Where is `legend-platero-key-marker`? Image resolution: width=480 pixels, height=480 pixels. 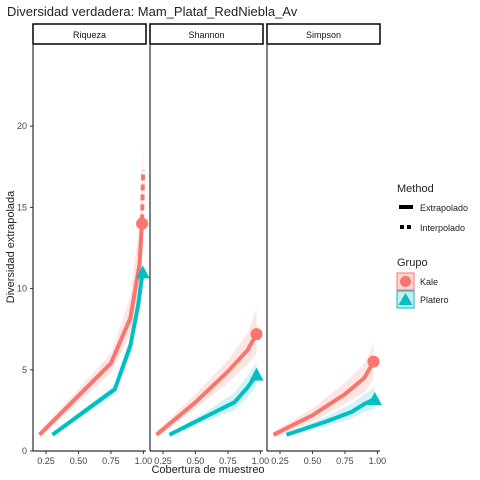 legend-platero-key-marker is located at coordinates (405, 299).